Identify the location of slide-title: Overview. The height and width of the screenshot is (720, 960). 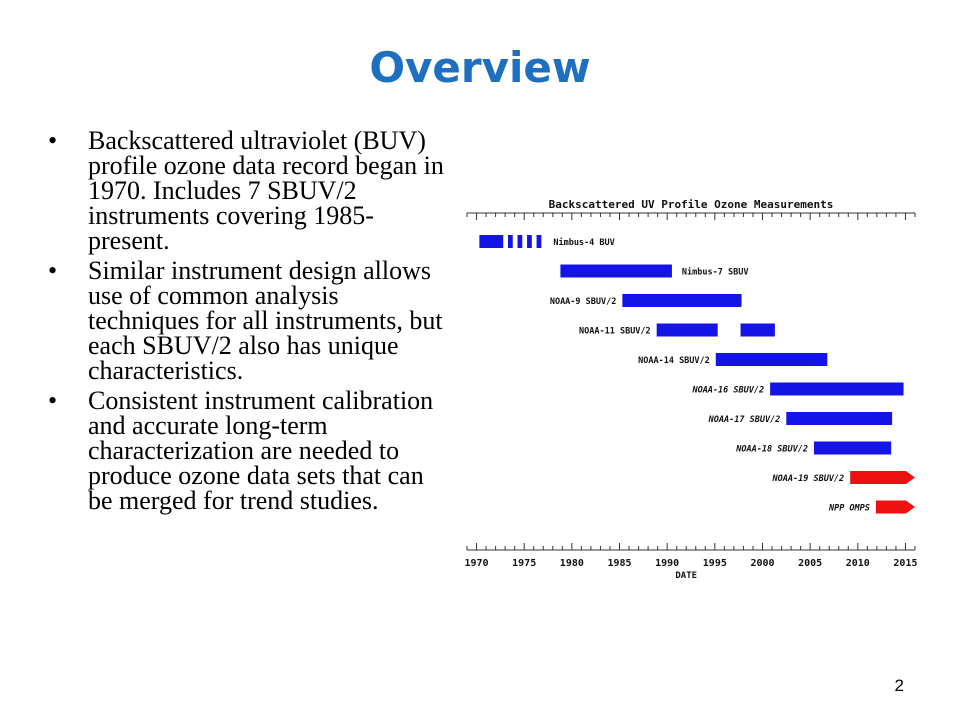
(480, 67).